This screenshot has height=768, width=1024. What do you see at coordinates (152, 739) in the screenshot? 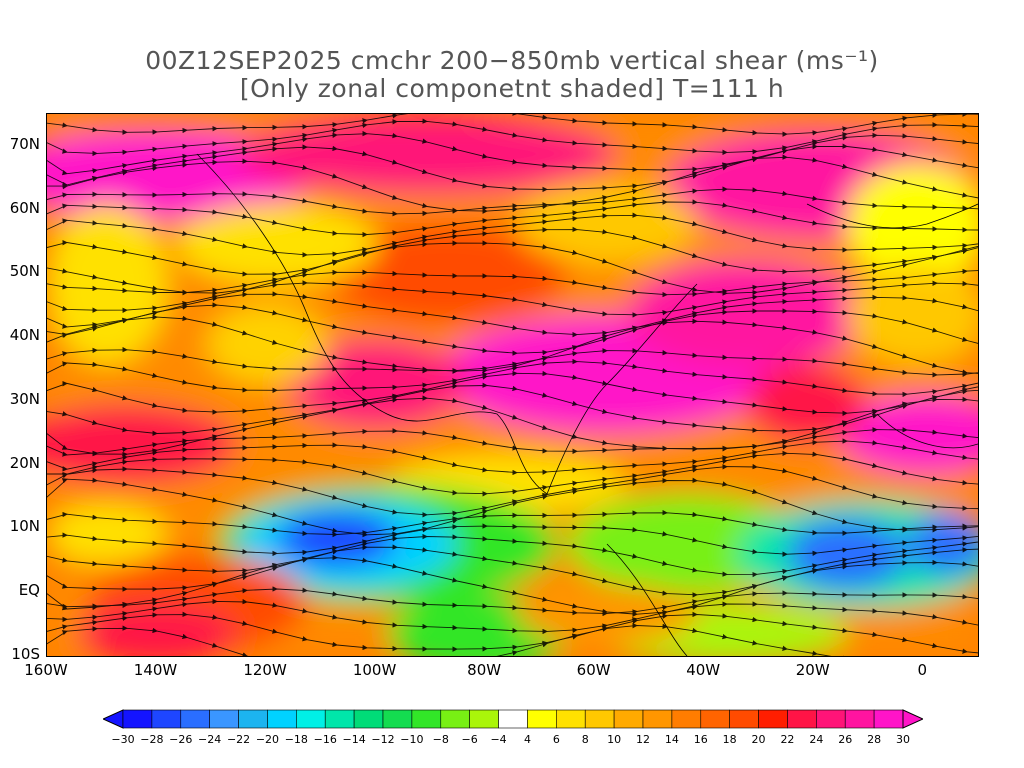
I see `colorbar-tick-label: −28` at bounding box center [152, 739].